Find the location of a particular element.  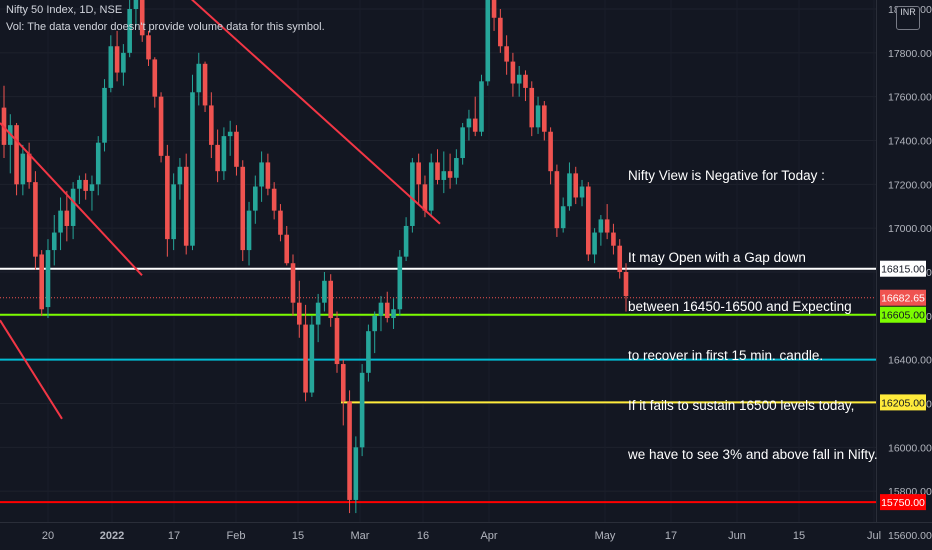

currency-badge: INR is located at coordinates (908, 18).